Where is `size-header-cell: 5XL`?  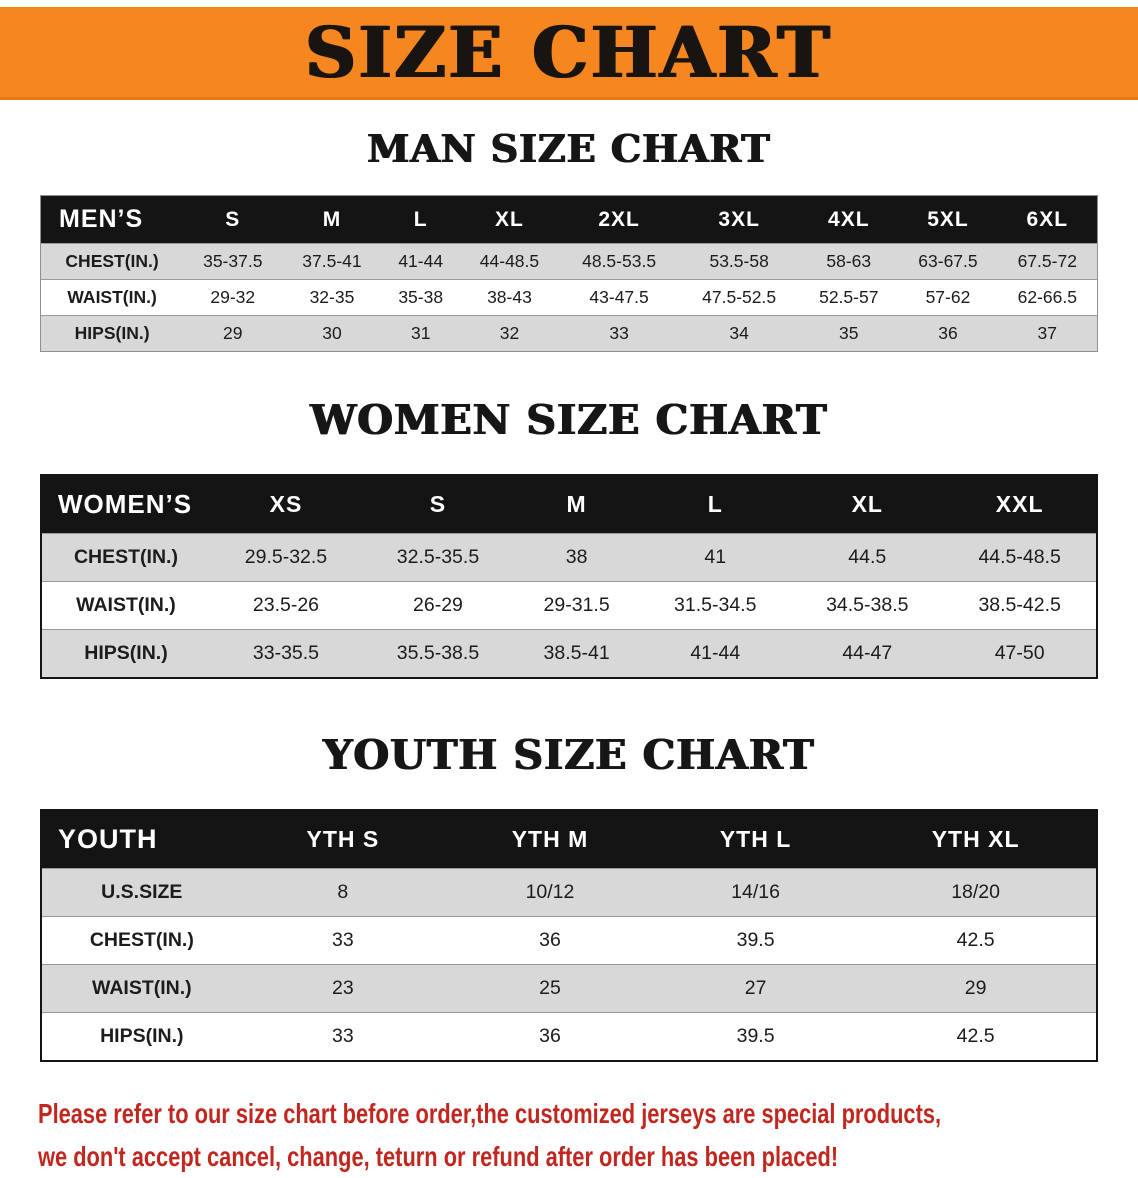 size-header-cell: 5XL is located at coordinates (948, 219).